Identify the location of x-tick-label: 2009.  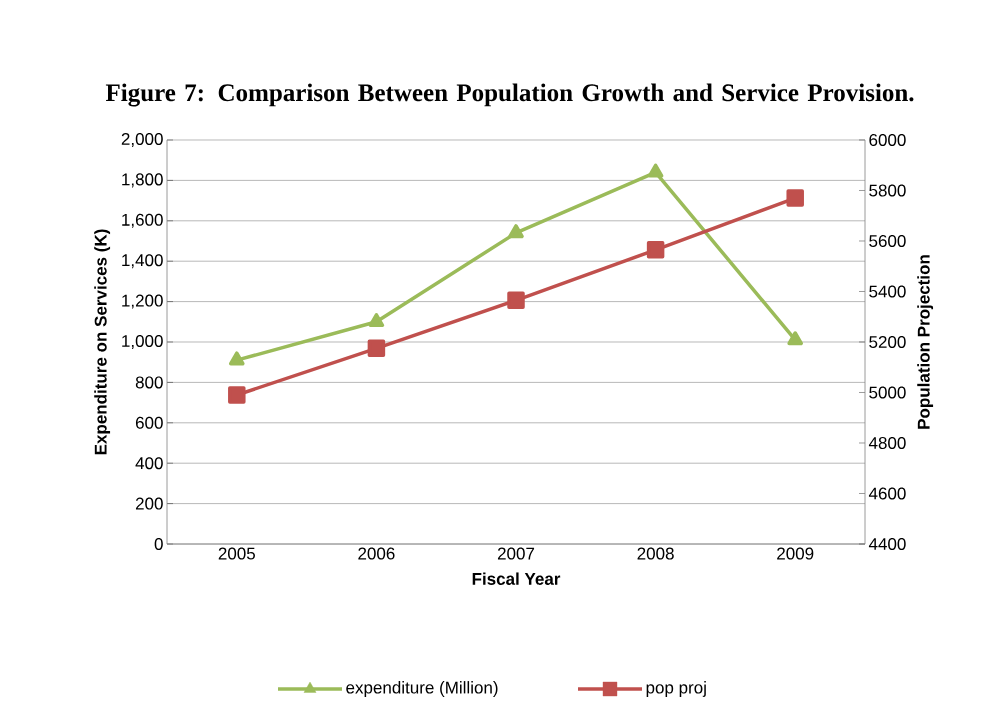
(795, 553).